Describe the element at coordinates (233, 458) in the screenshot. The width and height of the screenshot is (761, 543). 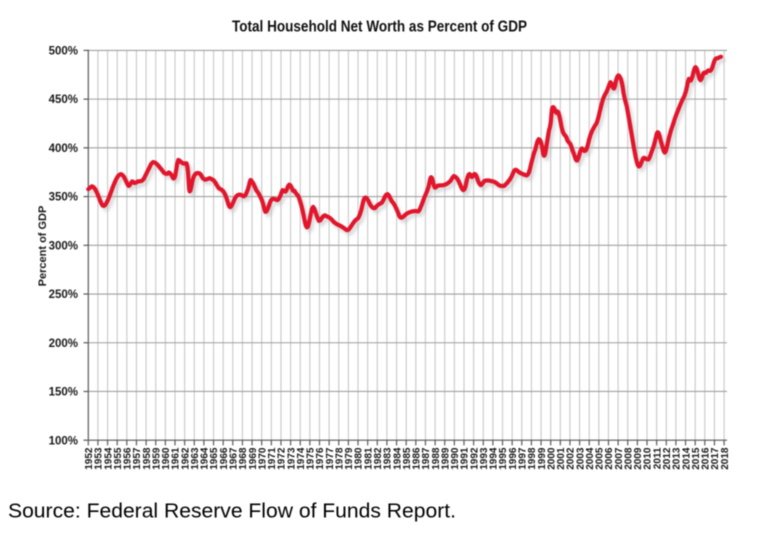
I see `svg-text: 1967` at that location.